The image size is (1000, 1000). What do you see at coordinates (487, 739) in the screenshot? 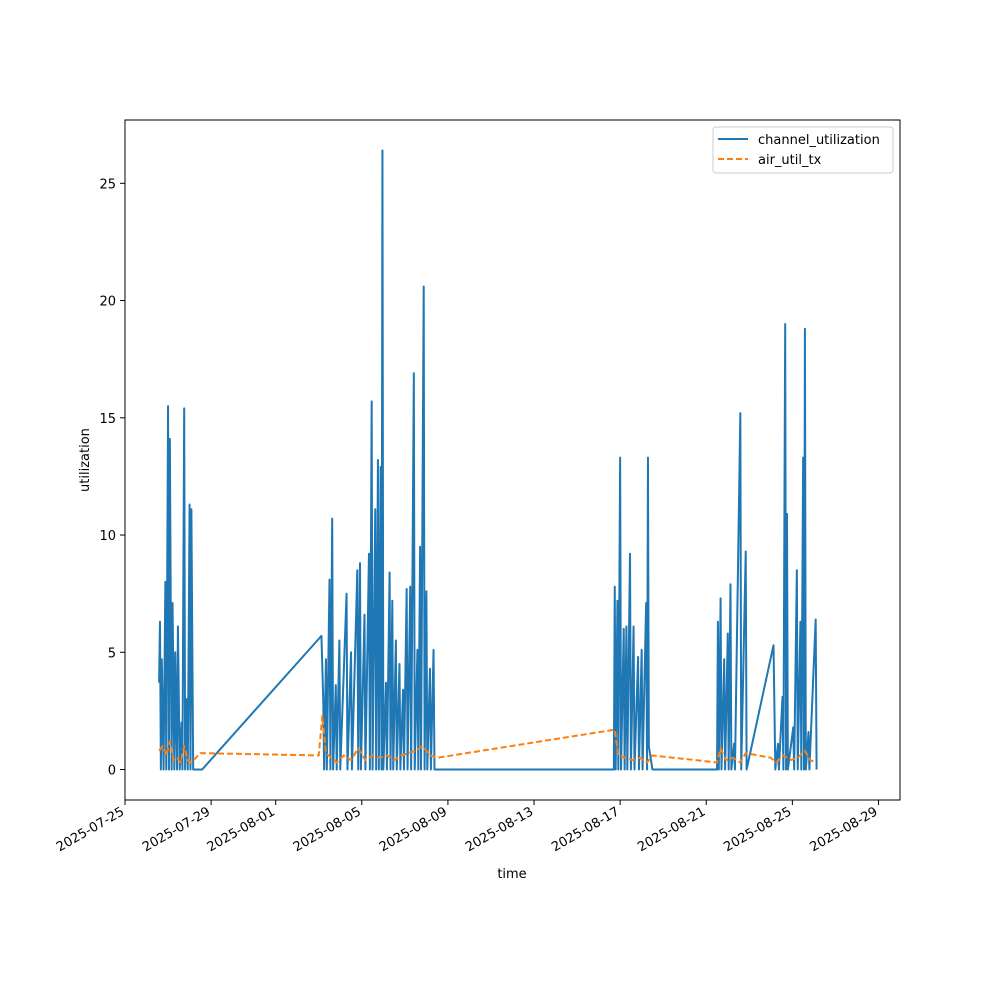
I see `series-line-air-util-tx` at bounding box center [487, 739].